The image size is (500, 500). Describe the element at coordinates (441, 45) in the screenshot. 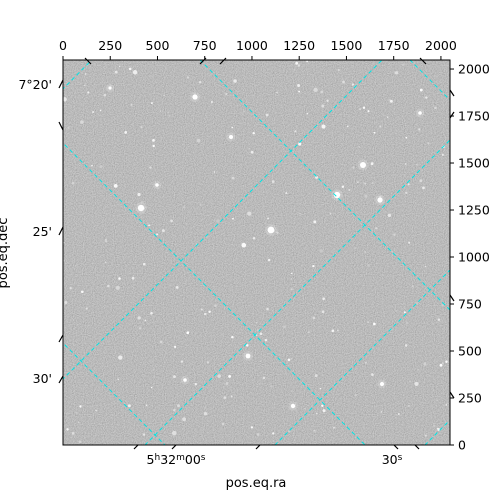

I see `x-pixel-tick-label: 2000` at that location.